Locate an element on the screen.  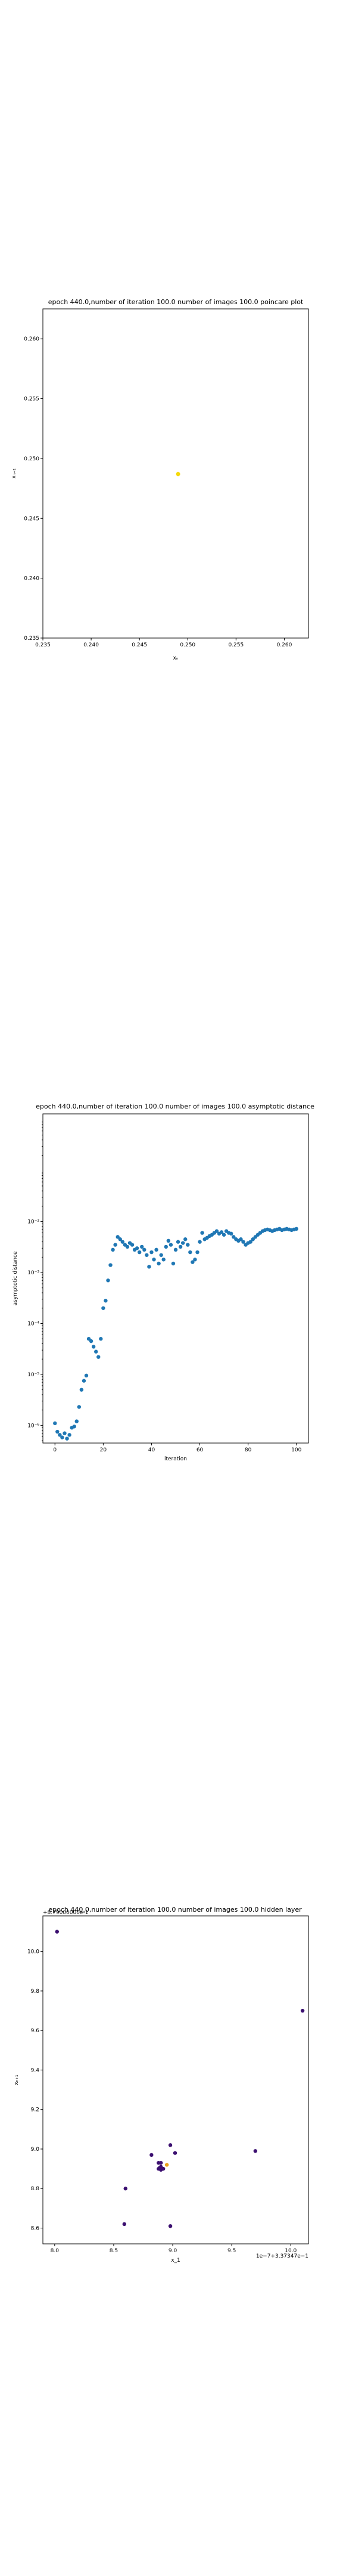
hidden-xtick-label: 8.0 is located at coordinates (56, 2251).